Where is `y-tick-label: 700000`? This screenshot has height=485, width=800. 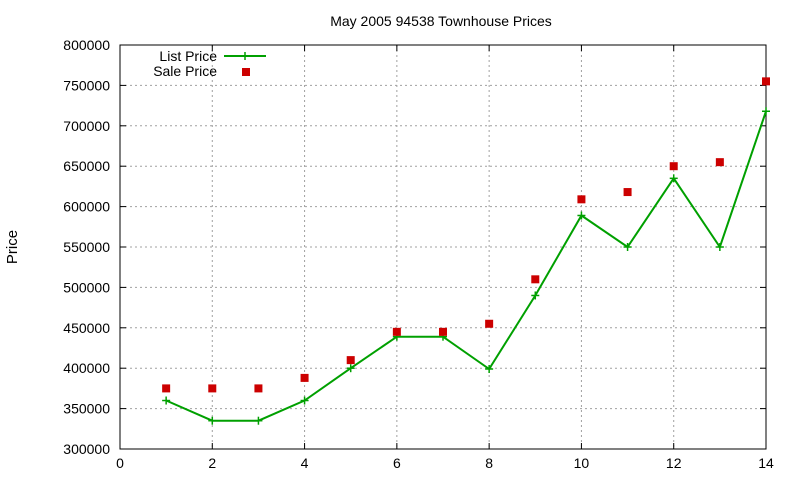
y-tick-label: 700000 is located at coordinates (86, 126).